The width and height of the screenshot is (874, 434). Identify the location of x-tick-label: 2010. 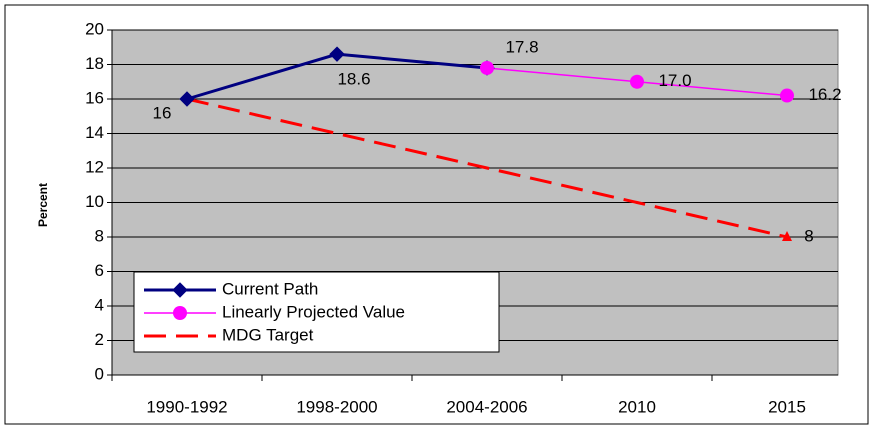
(637, 406).